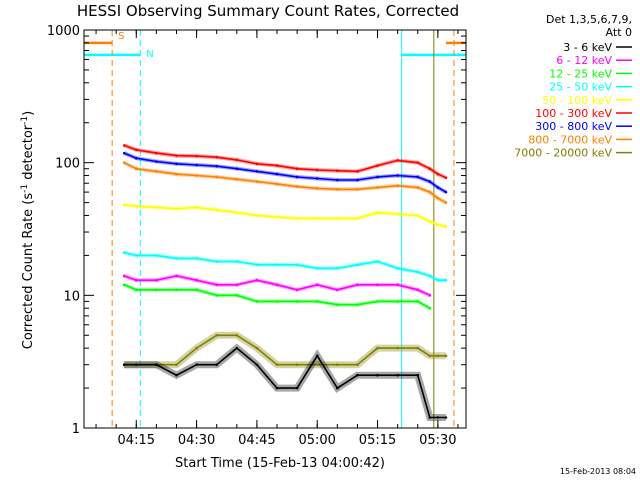 This screenshot has height=480, width=640. What do you see at coordinates (573, 126) in the screenshot?
I see `legend-entry-6: 300 - 800 keV` at bounding box center [573, 126].